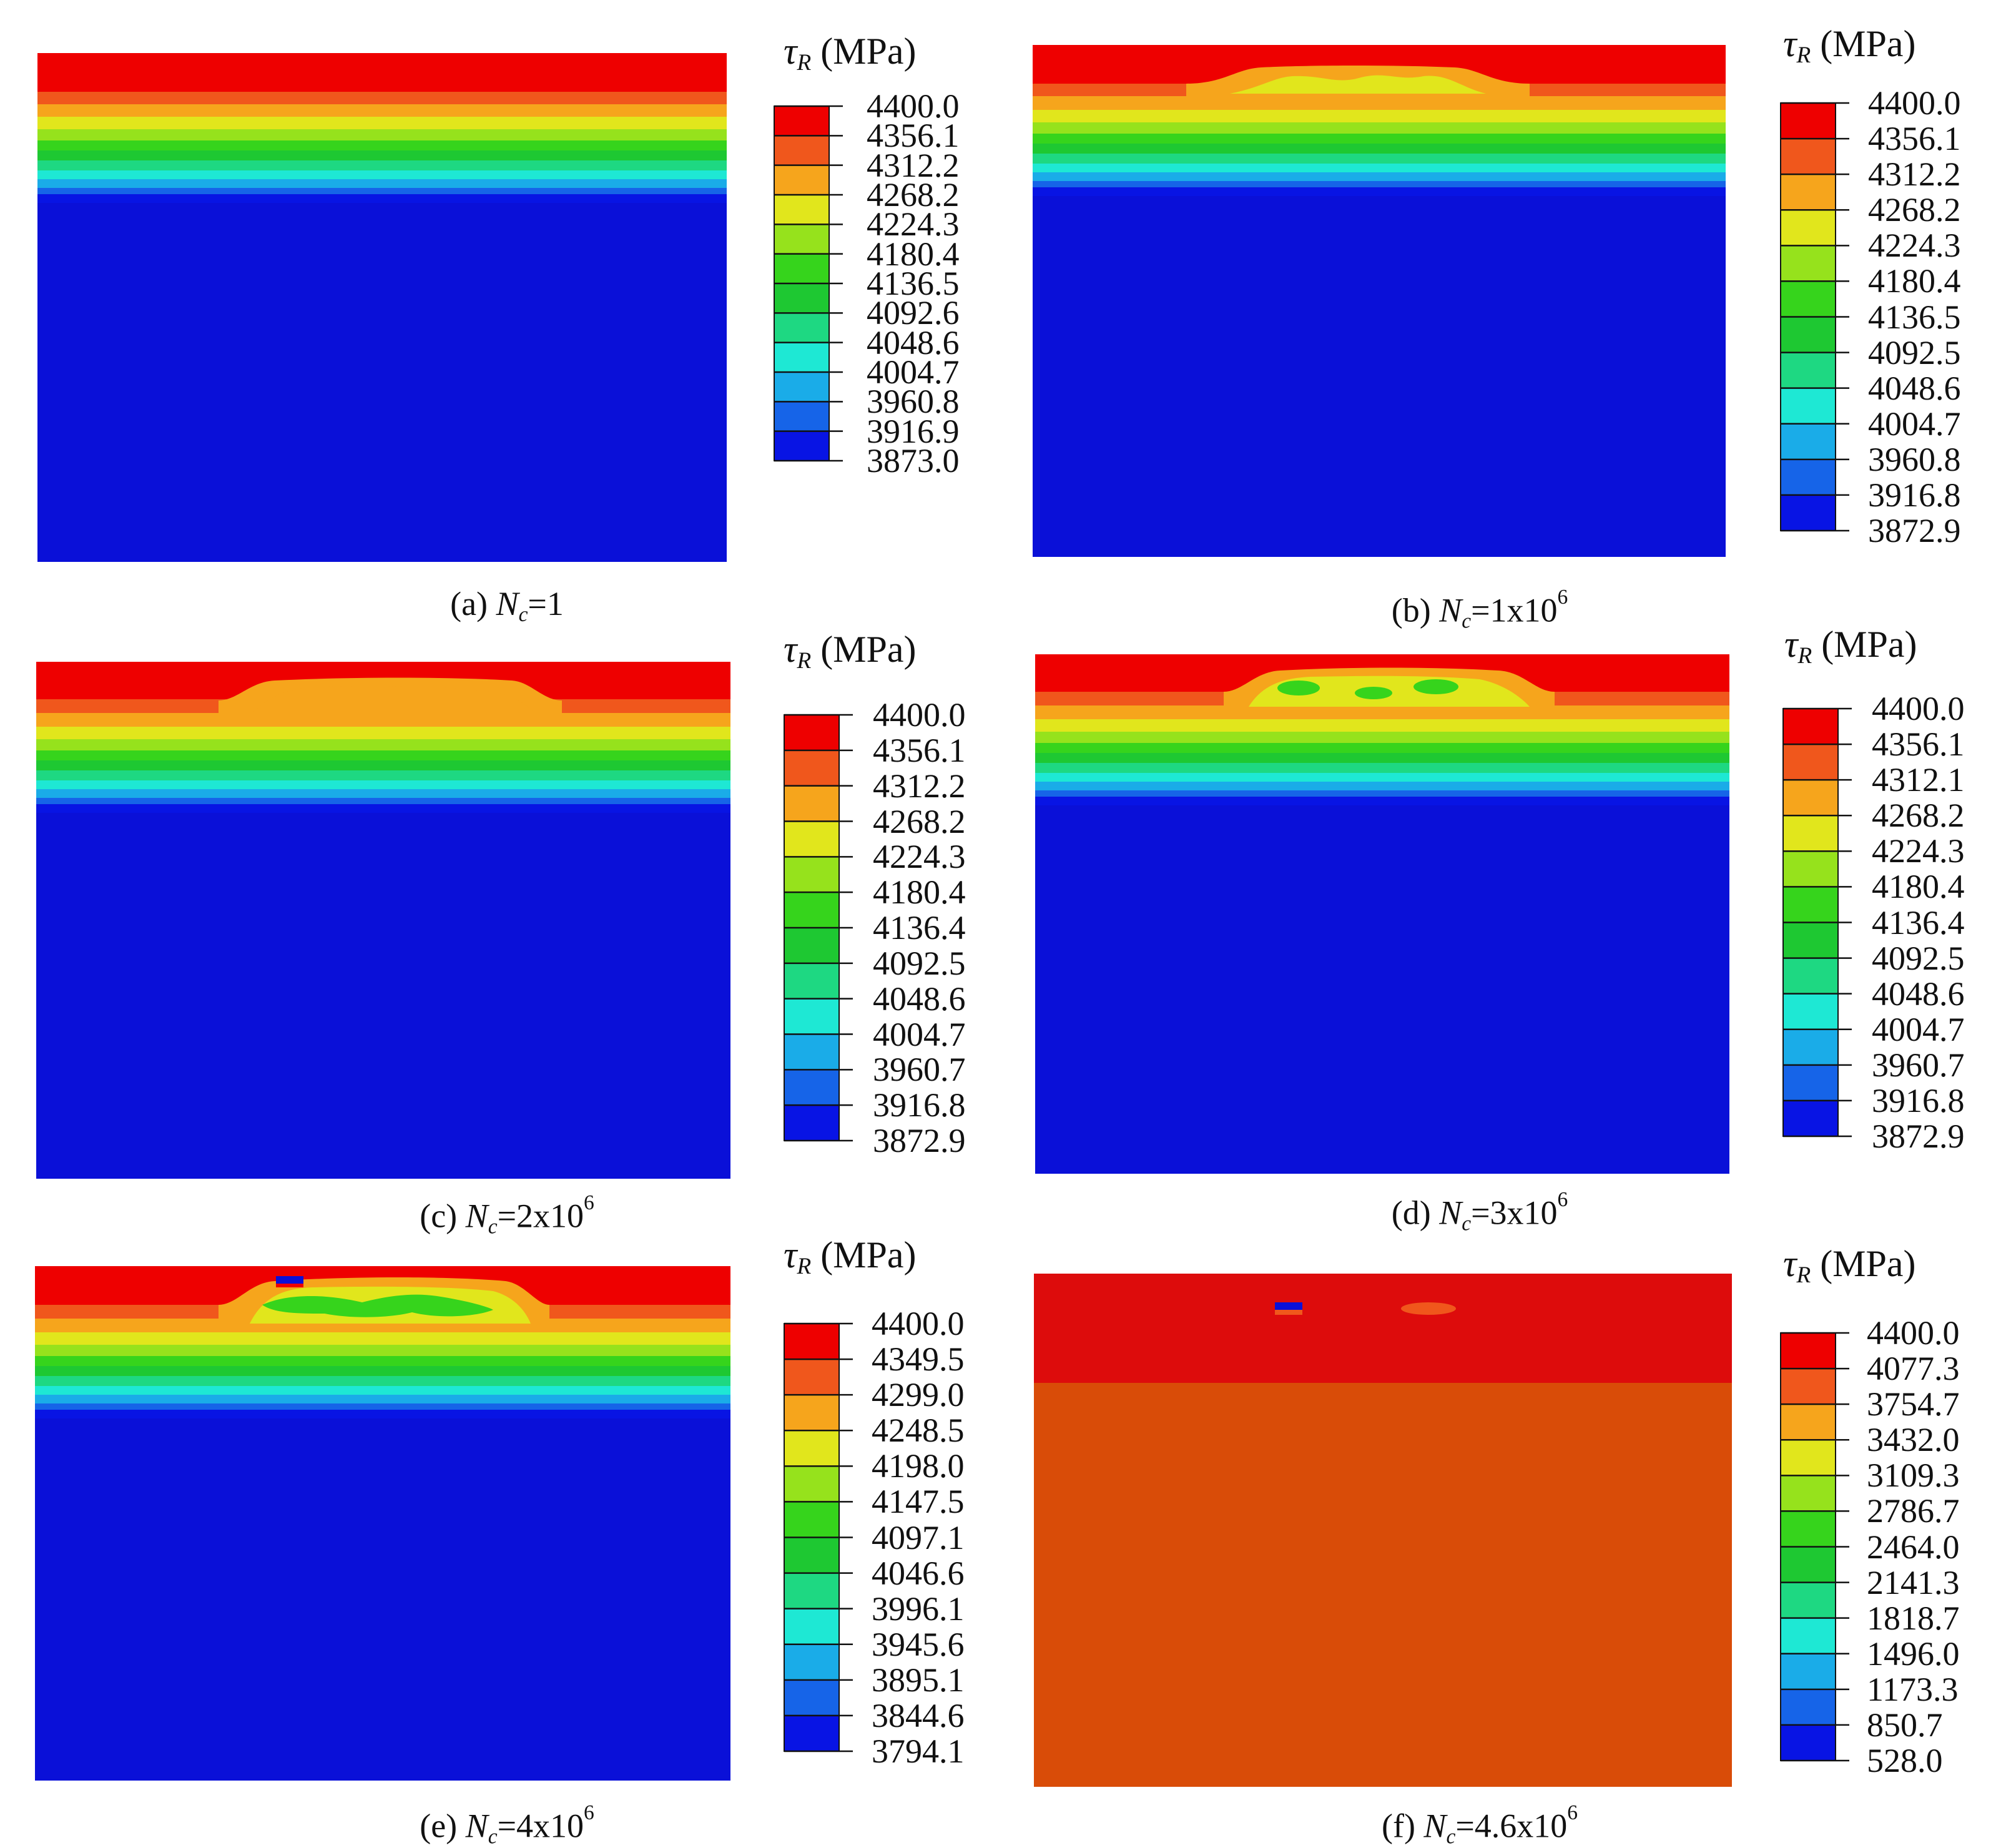  What do you see at coordinates (1914, 1369) in the screenshot?
I see `colorbar-label: 4077.3` at bounding box center [1914, 1369].